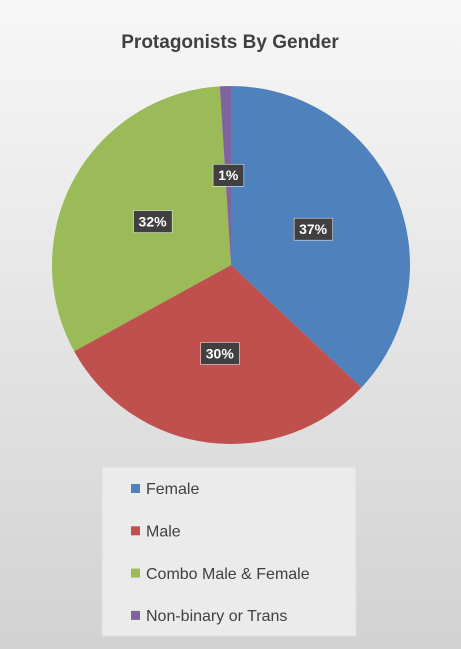 The image size is (461, 649). What do you see at coordinates (163, 532) in the screenshot?
I see `legend-label: Male` at bounding box center [163, 532].